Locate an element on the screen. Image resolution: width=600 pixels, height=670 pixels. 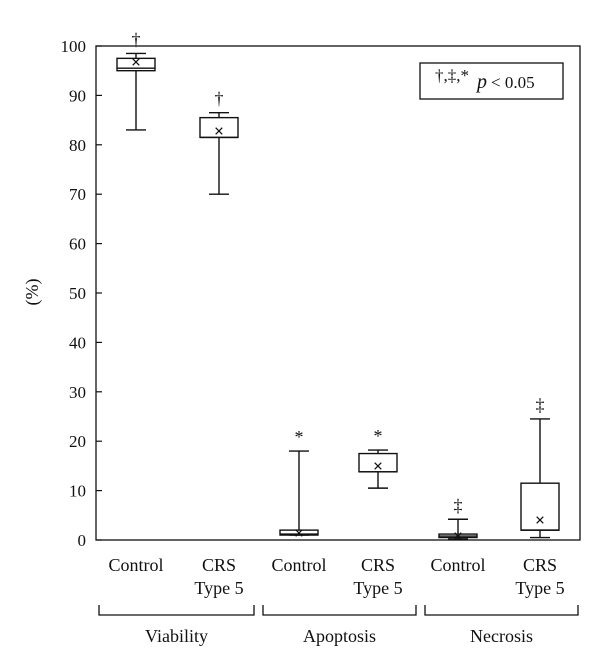
y-tick-label: 30 is located at coordinates (77, 392).